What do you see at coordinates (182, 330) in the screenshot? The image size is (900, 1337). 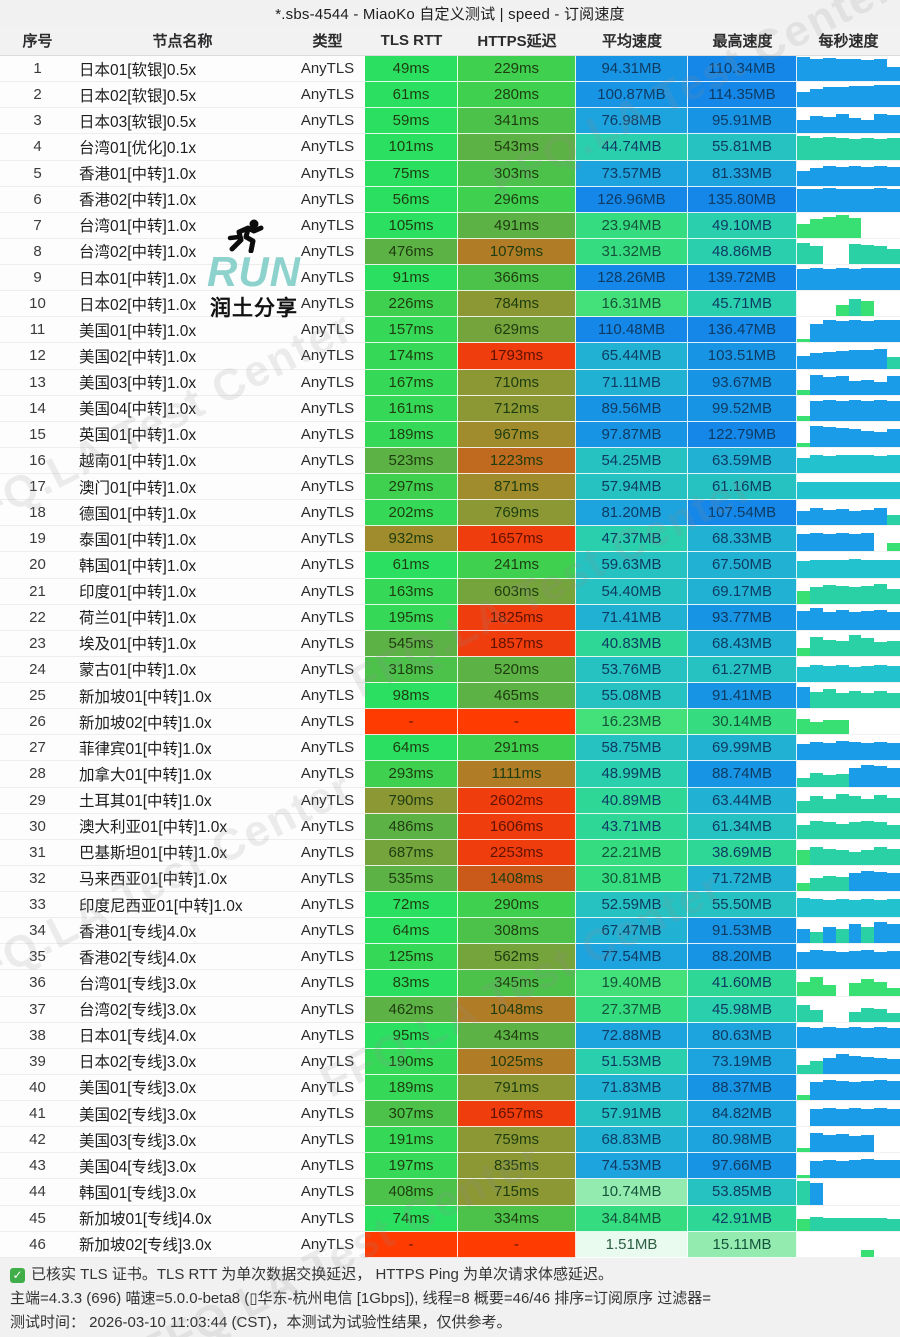 I see `node-name: 美国01[中转]1.0x` at bounding box center [182, 330].